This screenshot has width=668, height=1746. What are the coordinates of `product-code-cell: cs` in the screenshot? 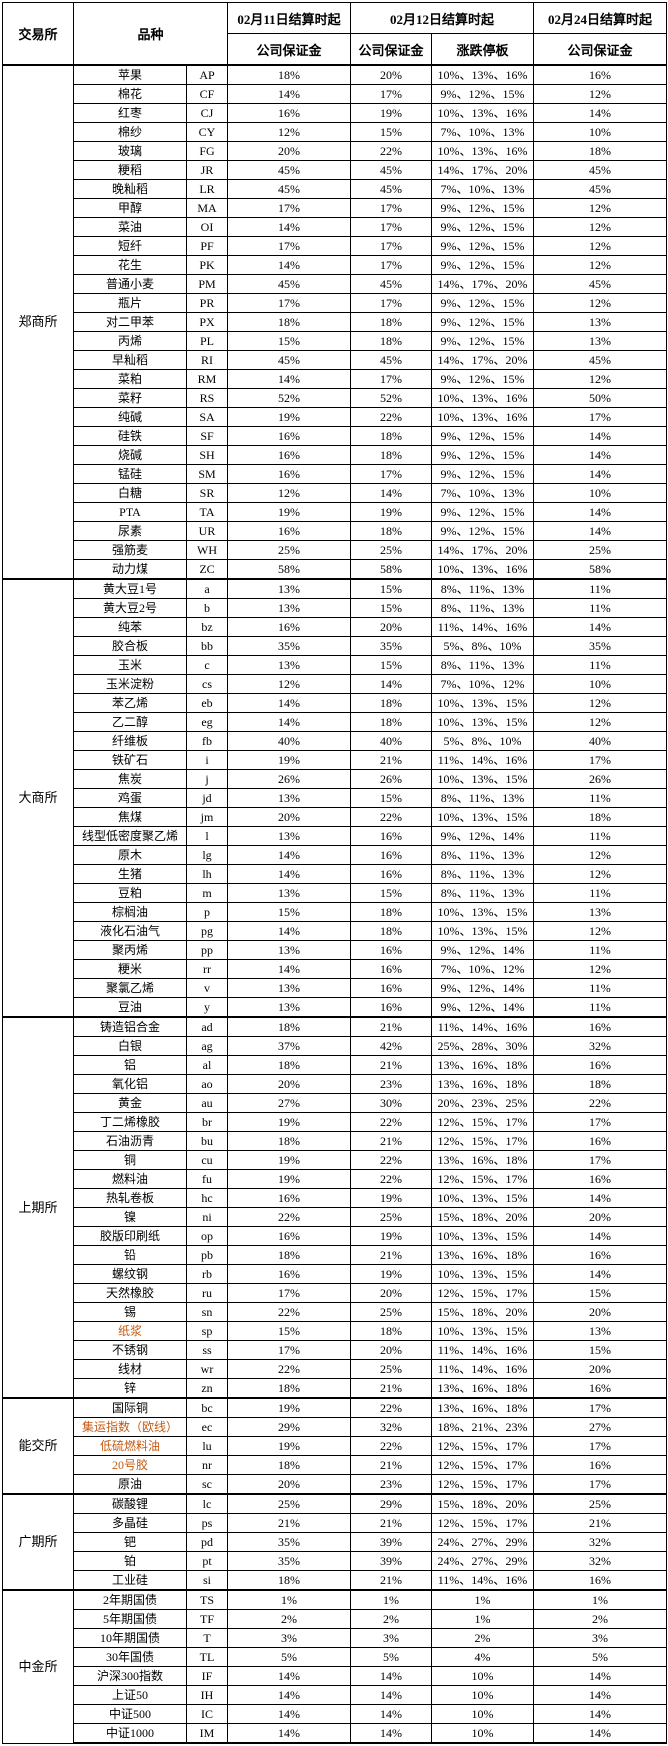 It's located at (207, 684).